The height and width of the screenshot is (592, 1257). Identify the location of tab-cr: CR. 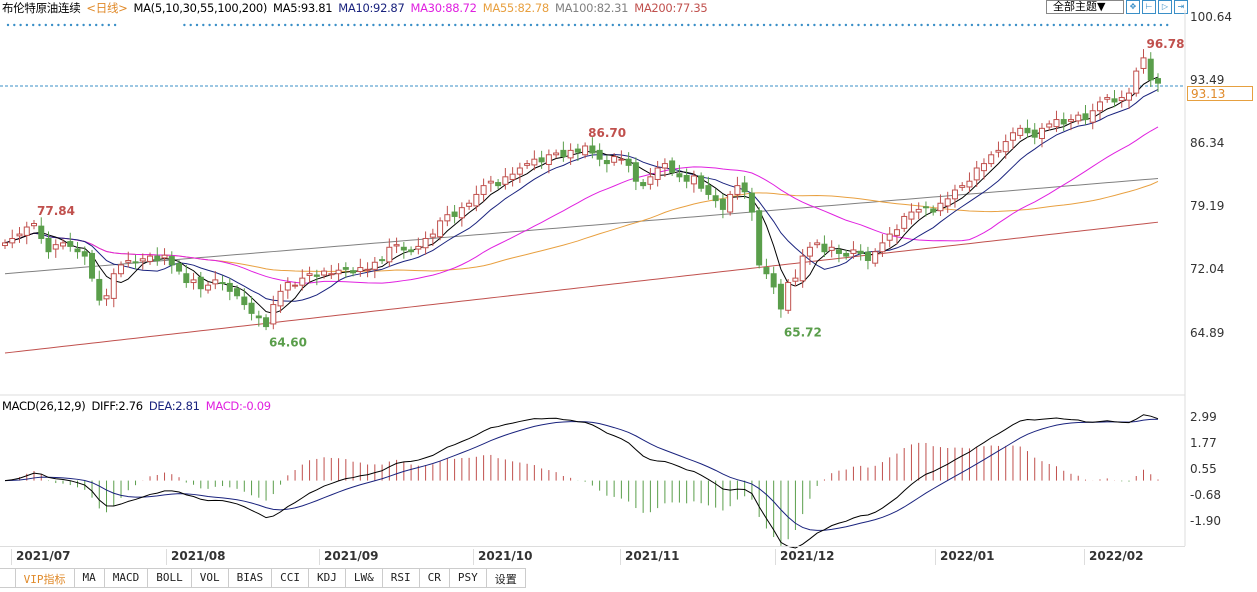
(435, 578).